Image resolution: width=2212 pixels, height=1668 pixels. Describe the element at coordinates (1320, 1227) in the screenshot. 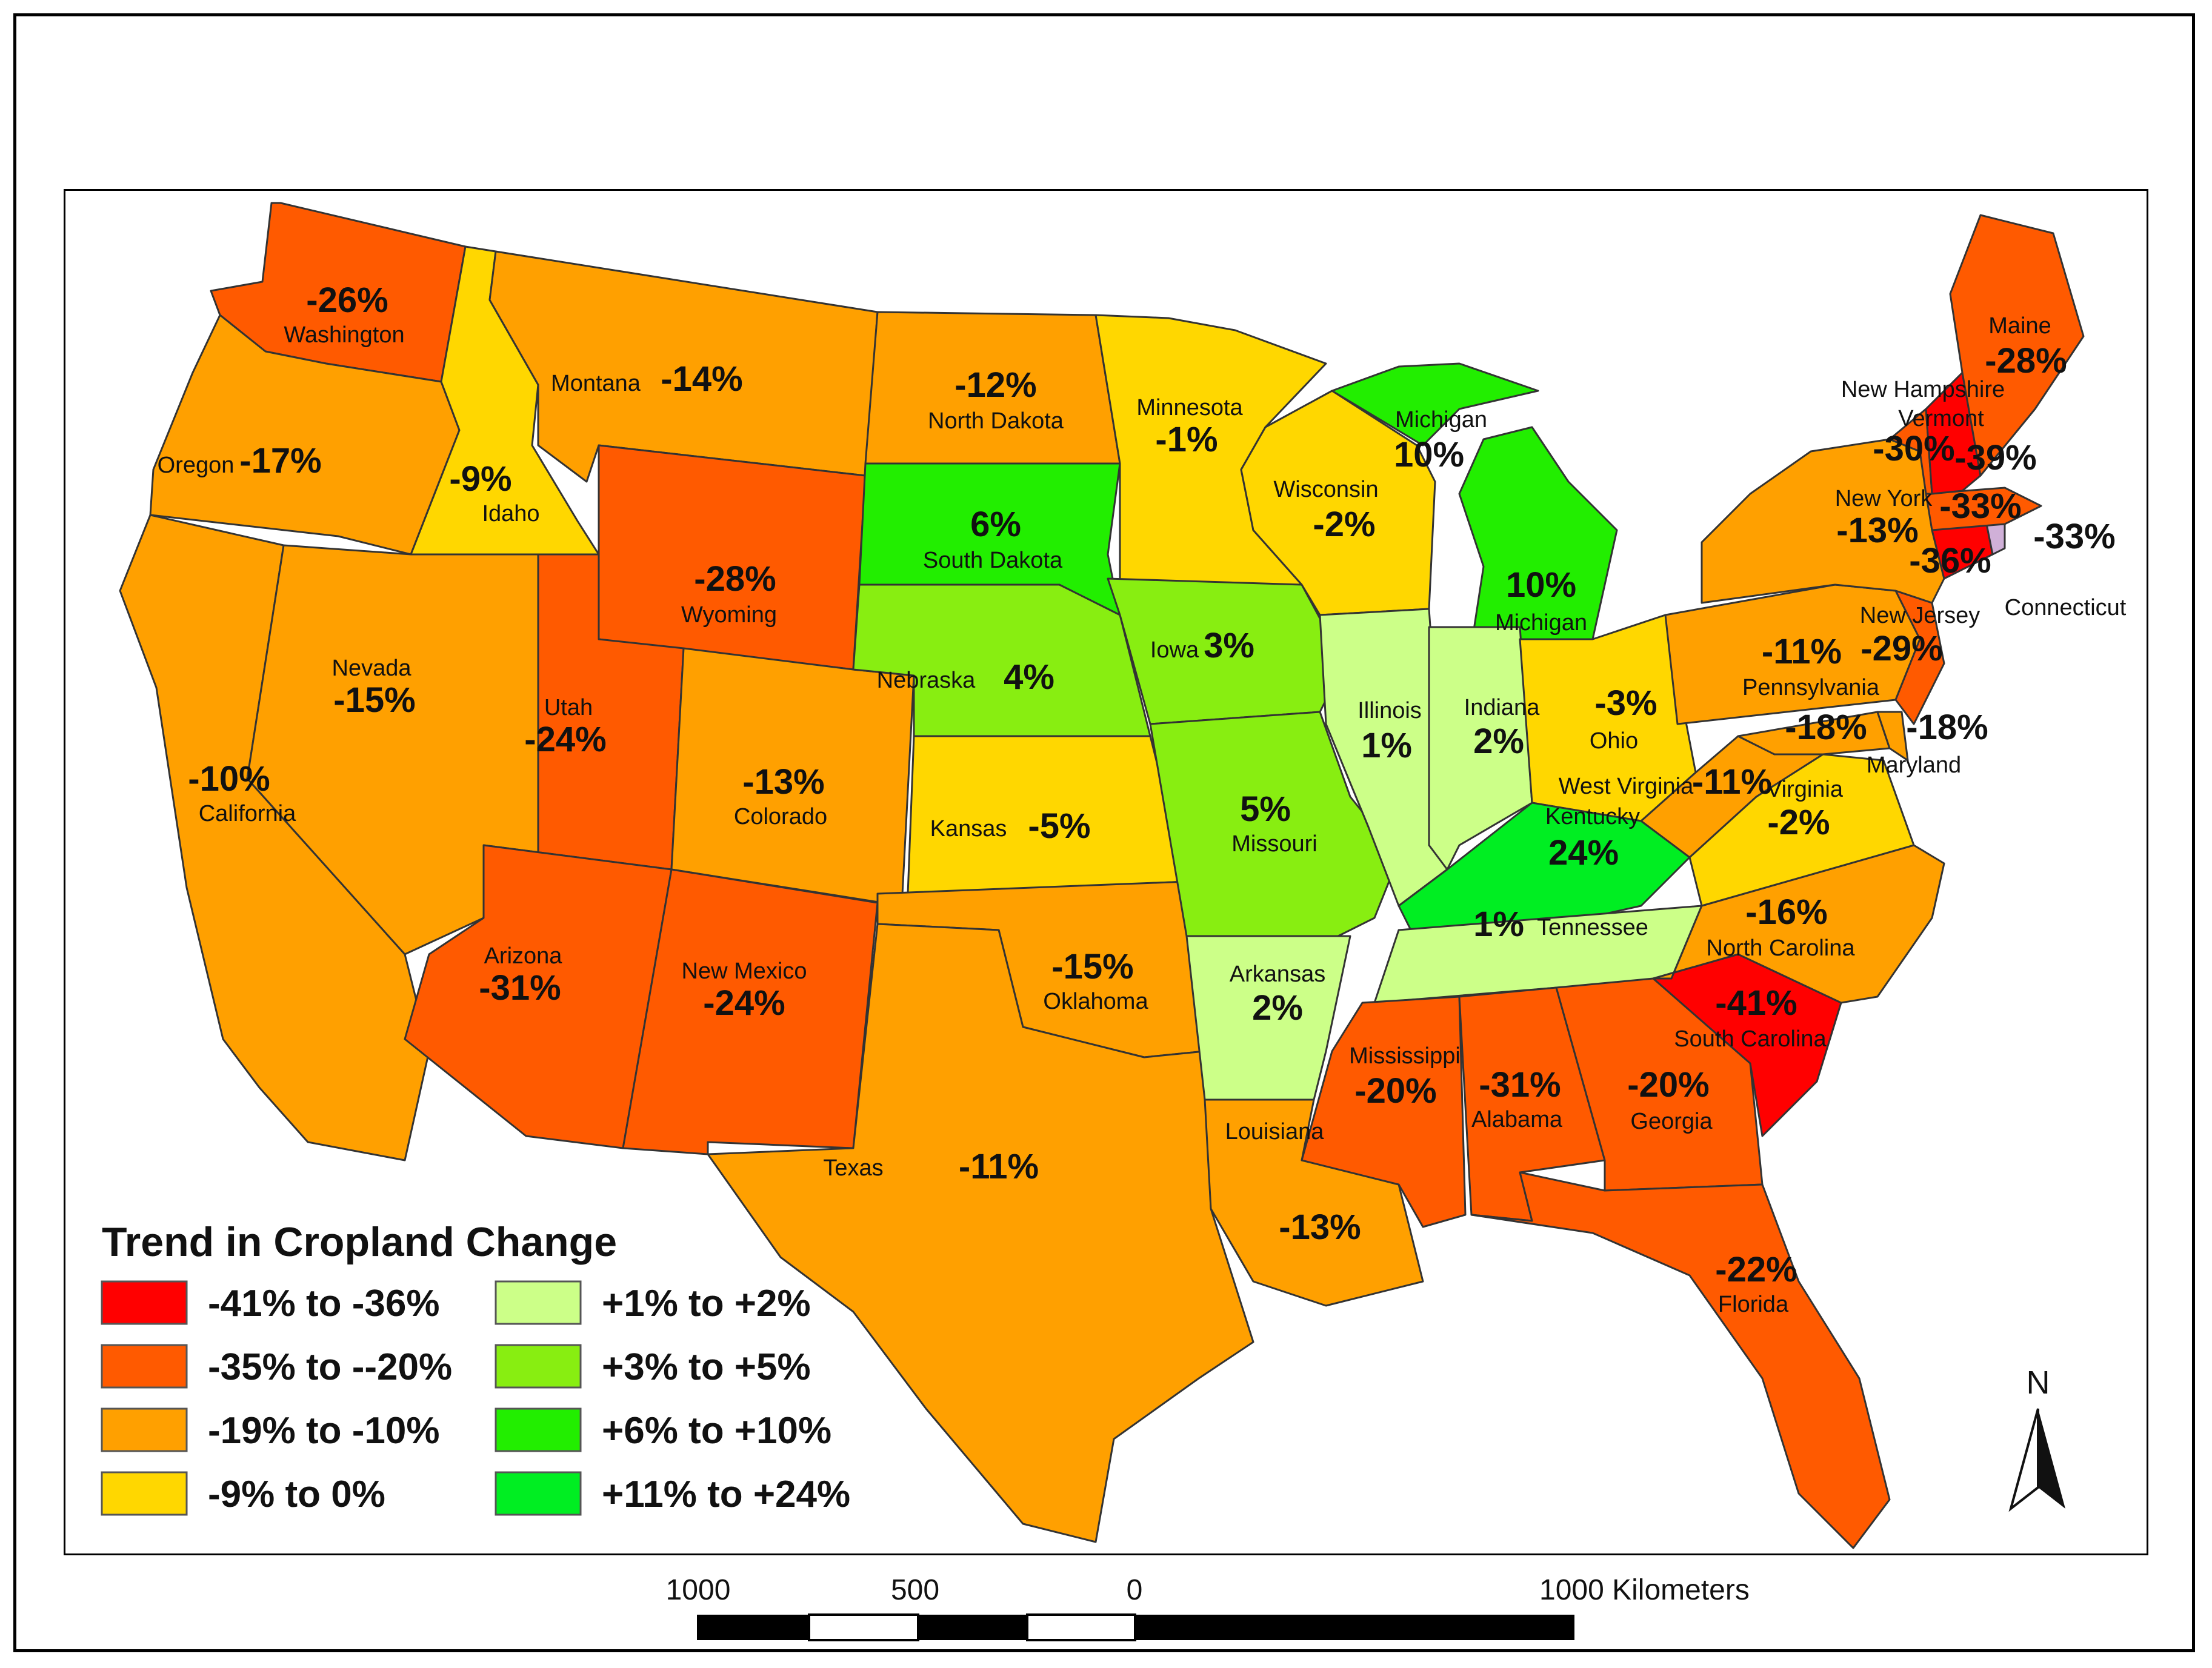

I see `louisiana-value: -13%` at that location.